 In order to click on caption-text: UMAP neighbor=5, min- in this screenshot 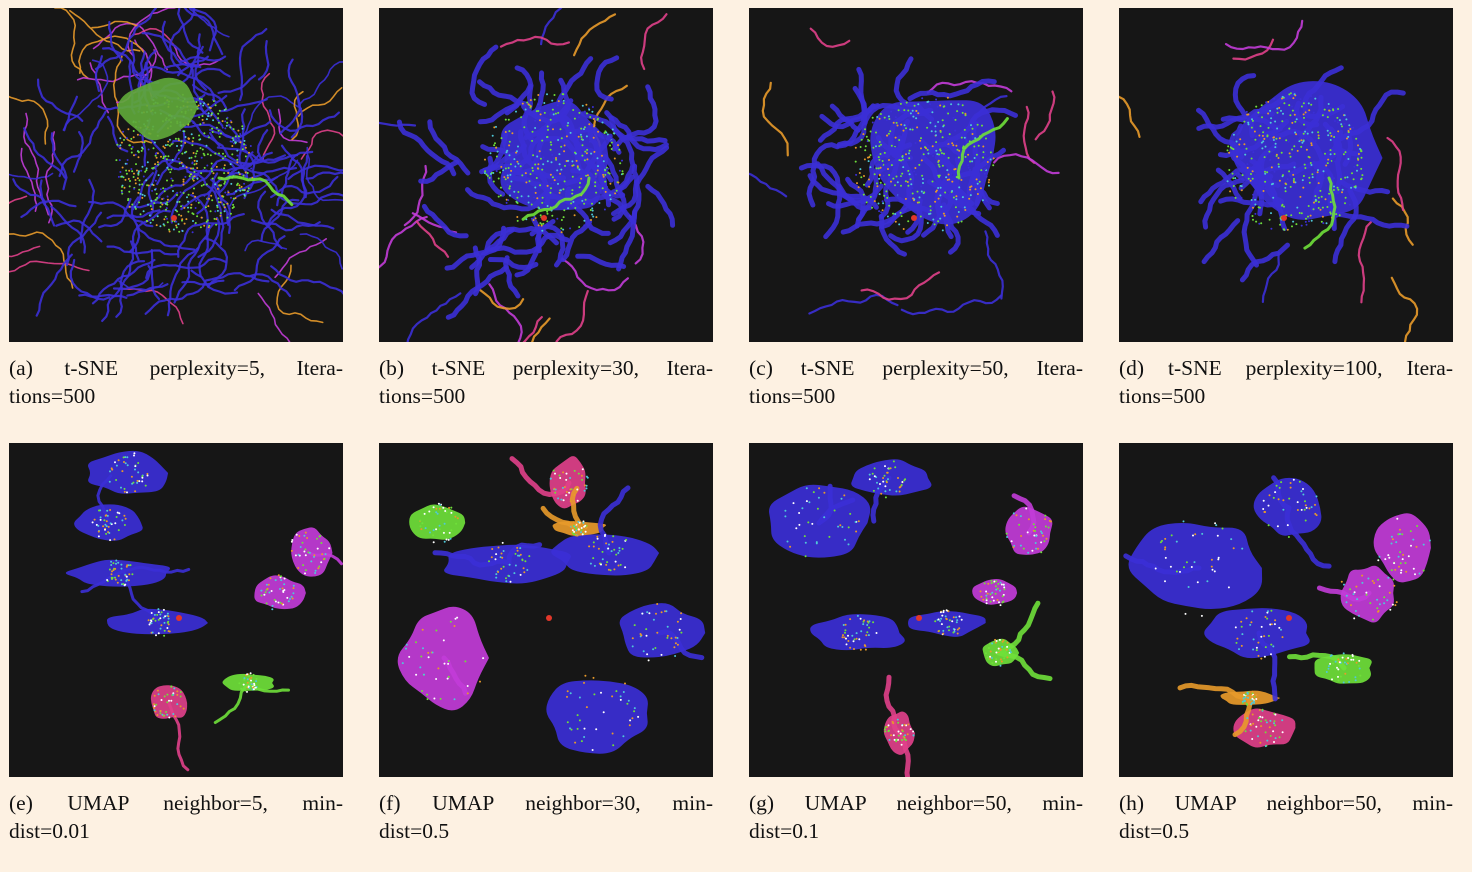, I will do `click(205, 803)`.